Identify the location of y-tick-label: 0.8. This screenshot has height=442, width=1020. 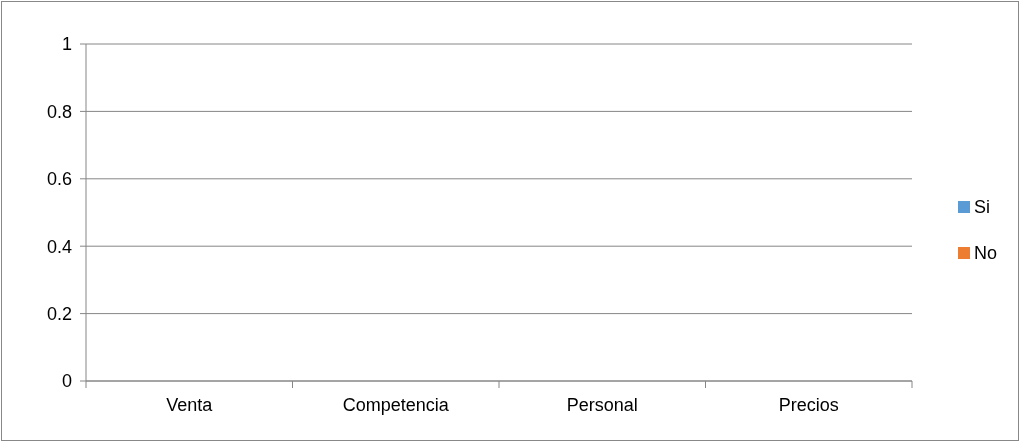
(59, 111).